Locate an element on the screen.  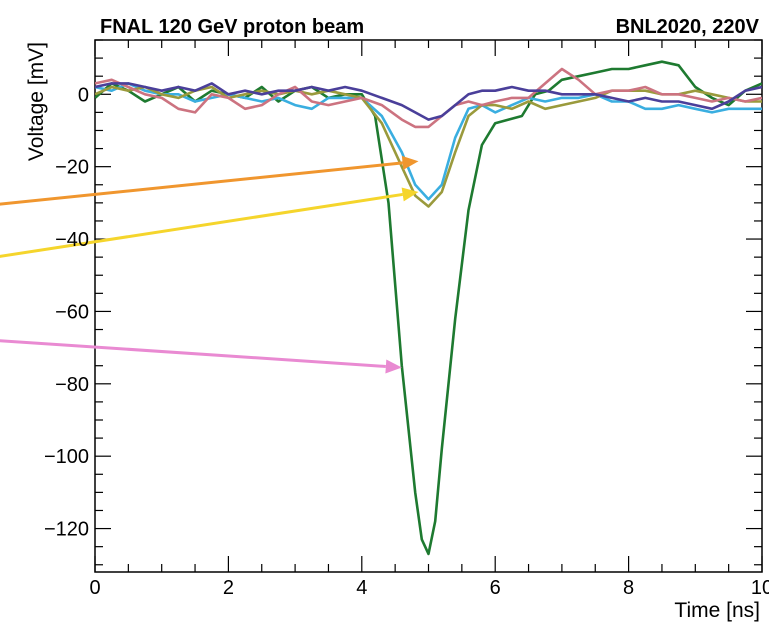
x-tick-label: 2 is located at coordinates (228, 588).